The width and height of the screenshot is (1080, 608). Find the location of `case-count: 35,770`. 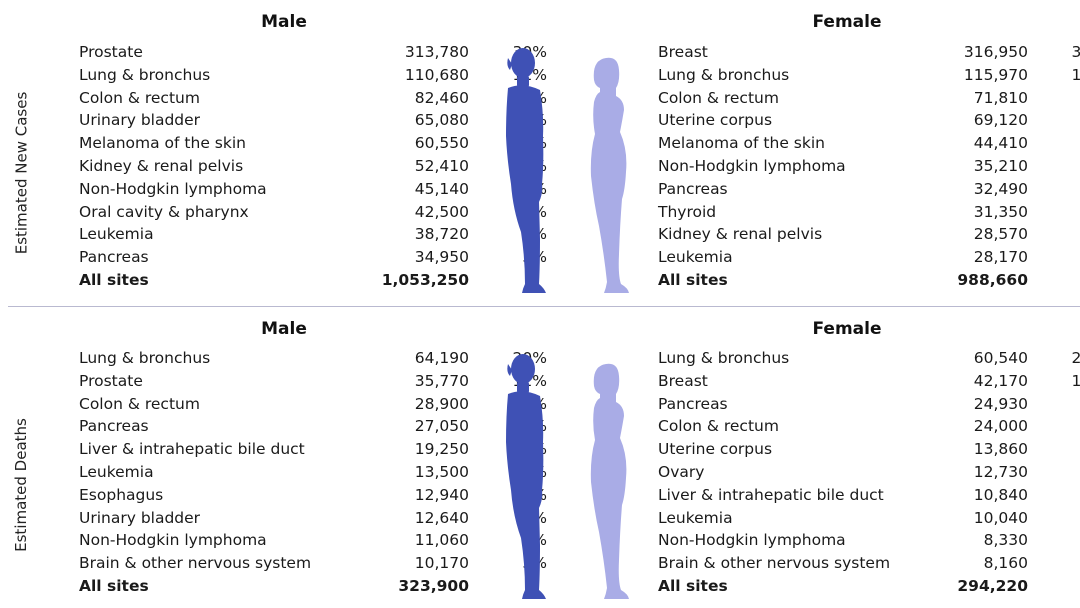

case-count: 35,770 is located at coordinates (441, 380).